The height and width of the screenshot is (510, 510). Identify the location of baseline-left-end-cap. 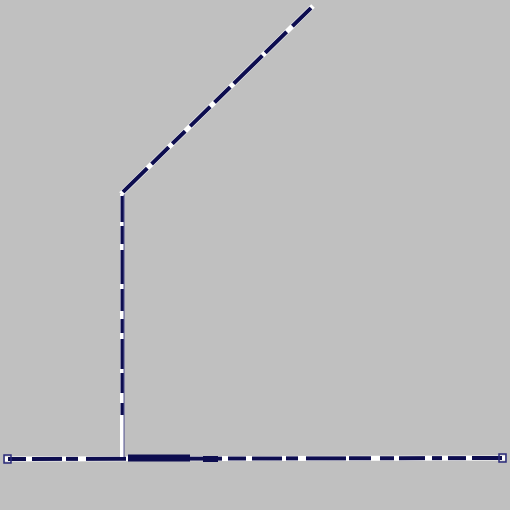
(7, 459).